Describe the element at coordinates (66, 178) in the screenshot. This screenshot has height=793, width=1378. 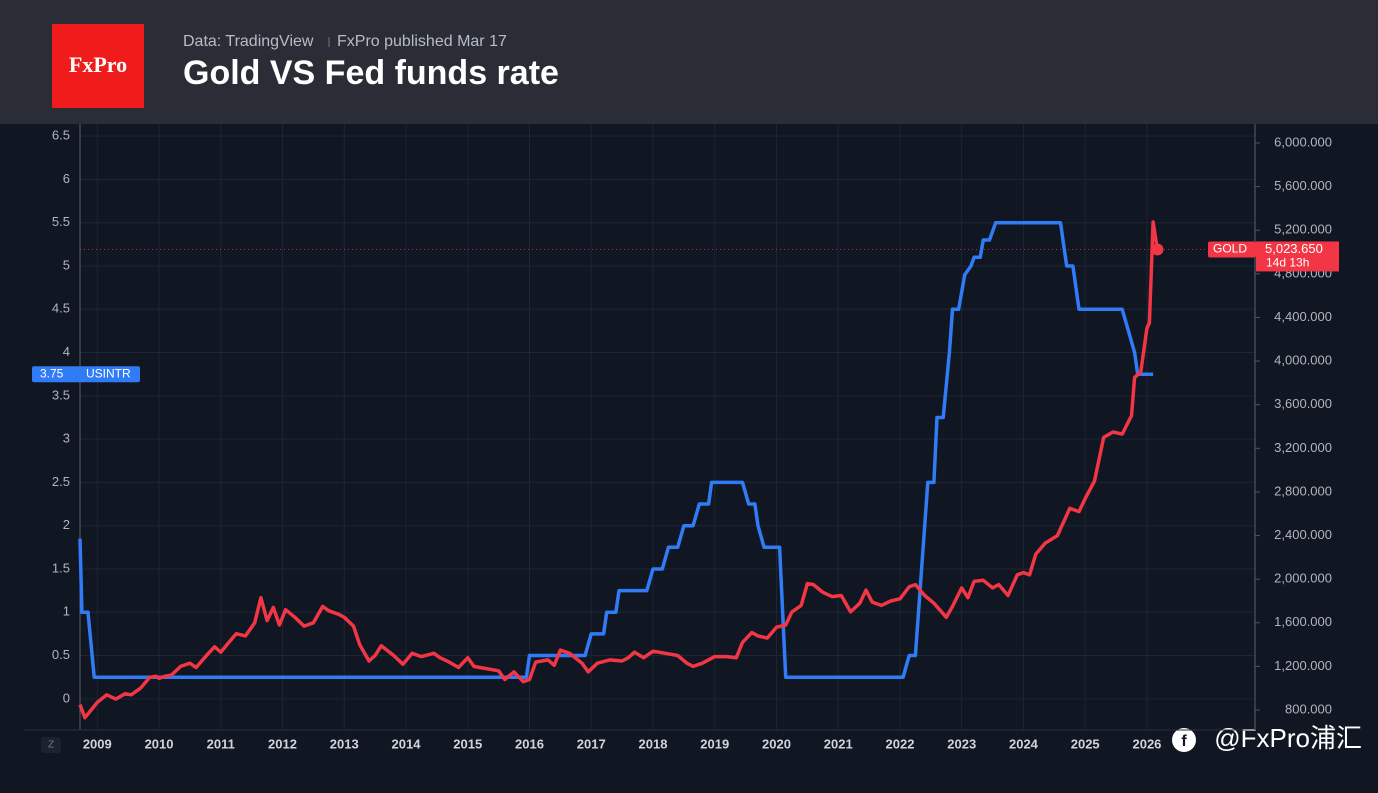
I see `y-tick-label: 6` at that location.